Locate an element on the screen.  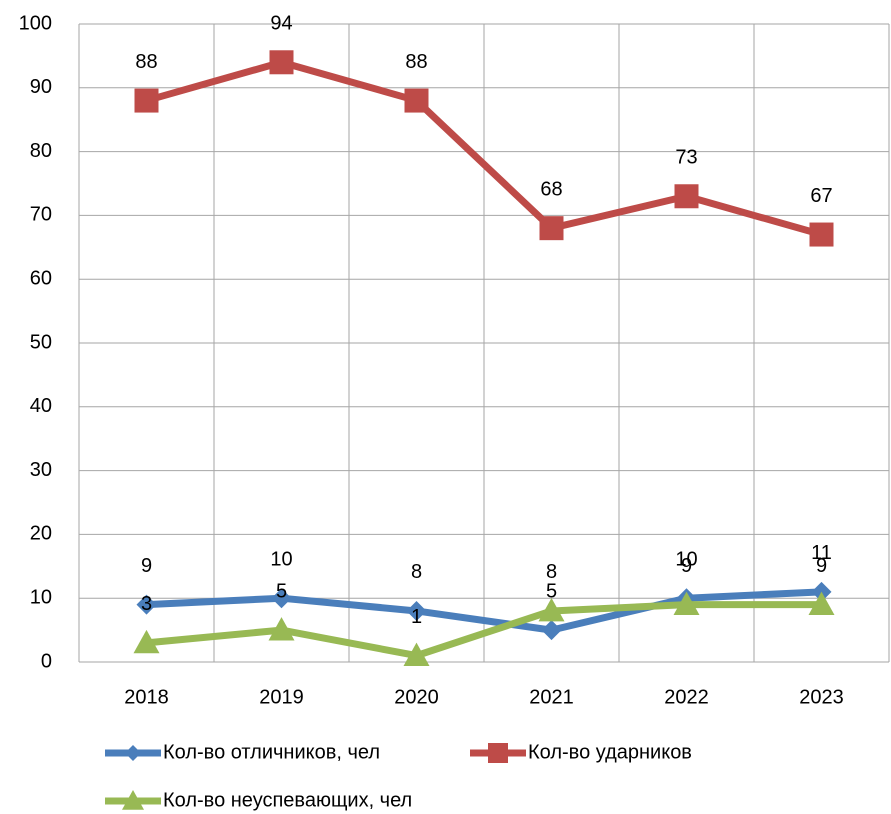
x-tick-label: 2023 is located at coordinates (821, 697).